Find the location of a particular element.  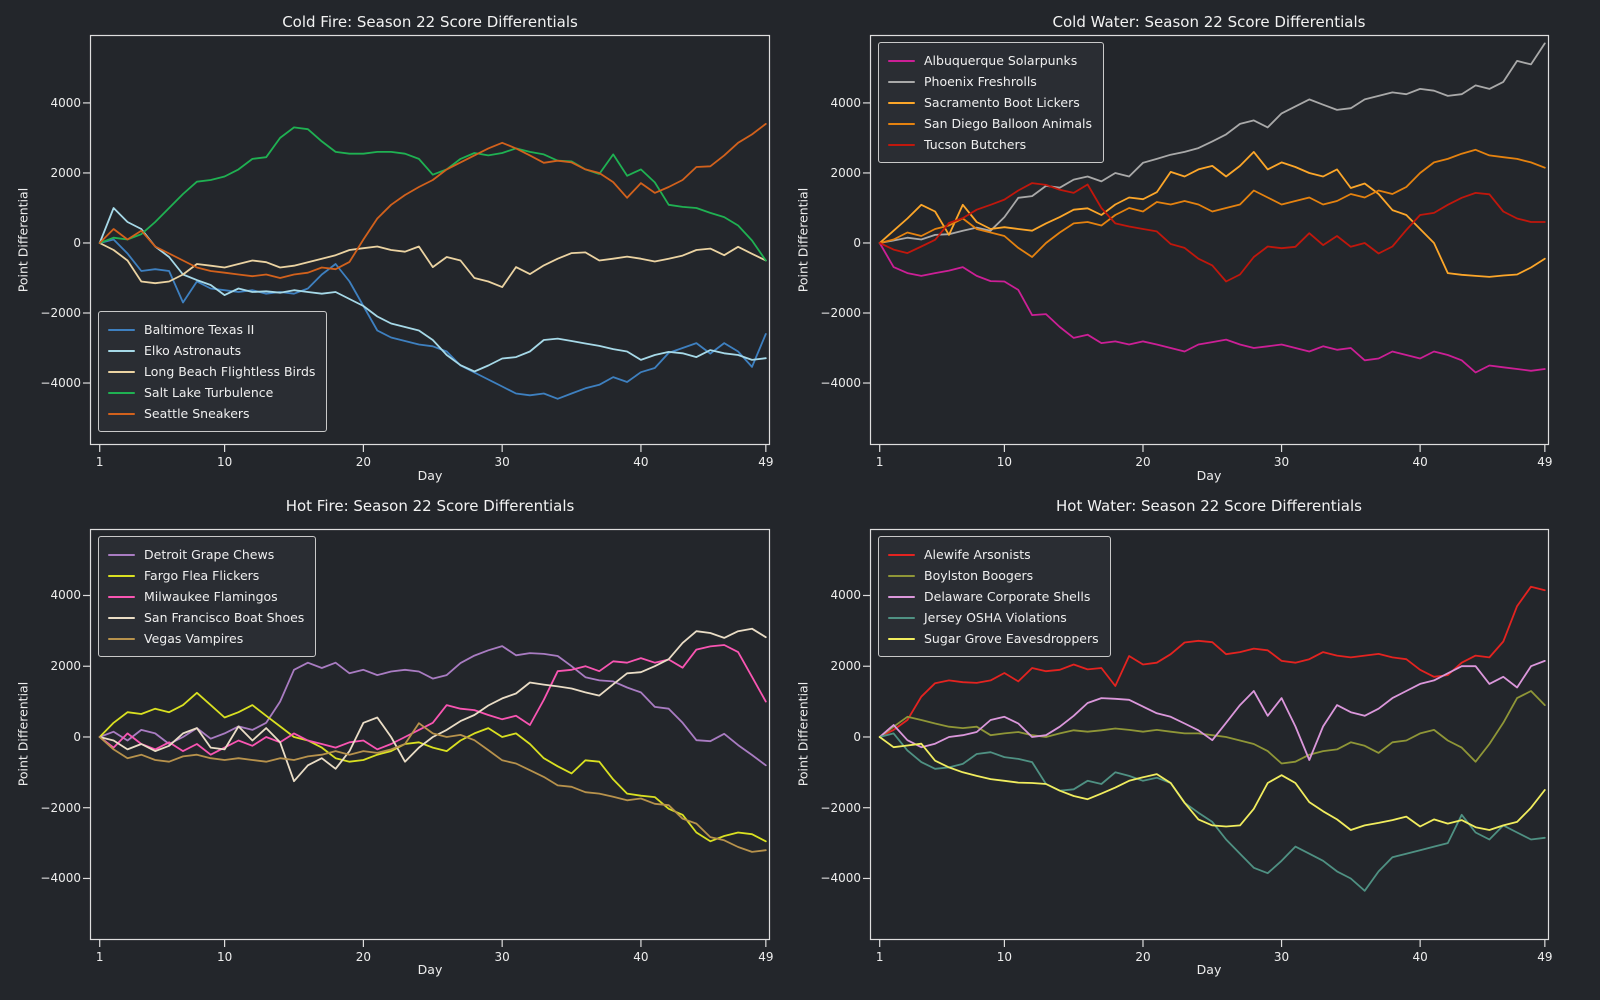

legend-label: Vegas Vampires is located at coordinates (194, 638).